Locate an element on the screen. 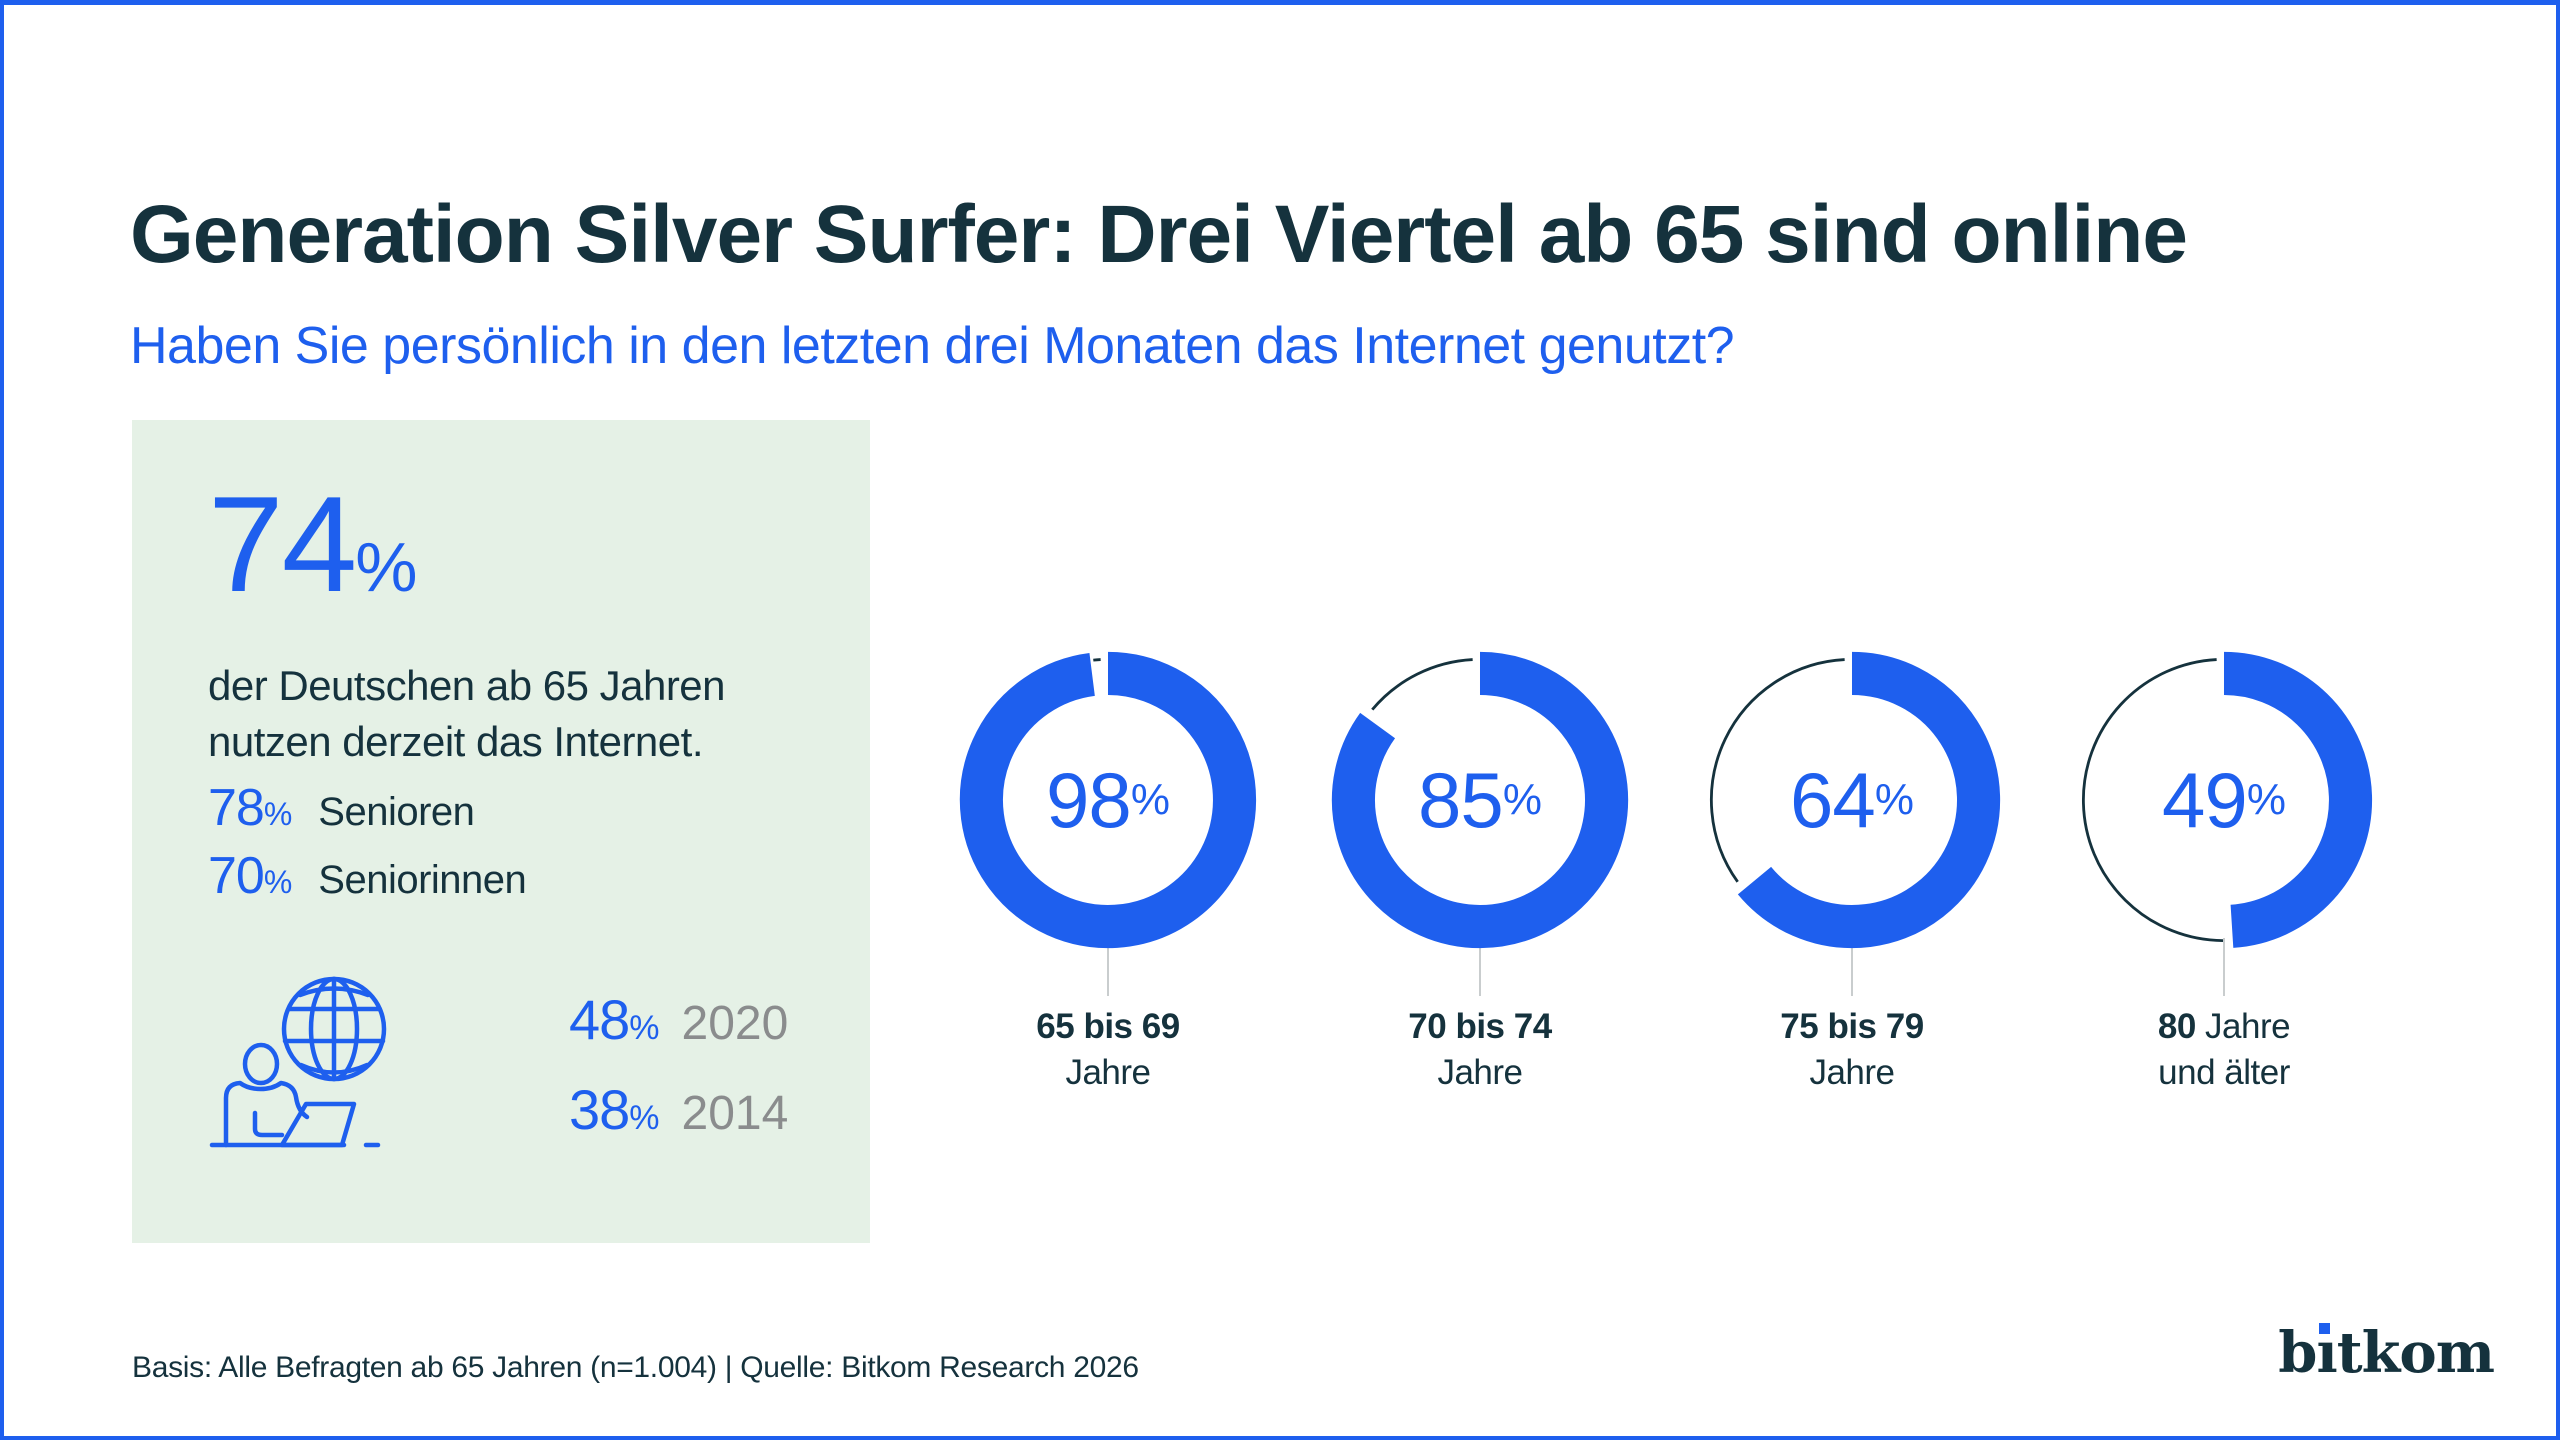 Image resolution: width=2560 pixels, height=1440 pixels. donut-chart: 49% is located at coordinates (2224, 800).